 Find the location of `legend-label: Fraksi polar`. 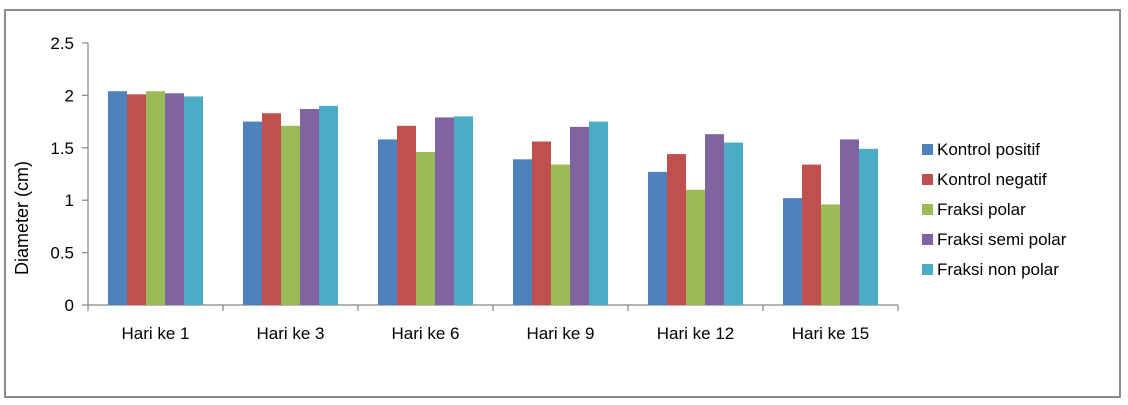

legend-label: Fraksi polar is located at coordinates (981, 209).